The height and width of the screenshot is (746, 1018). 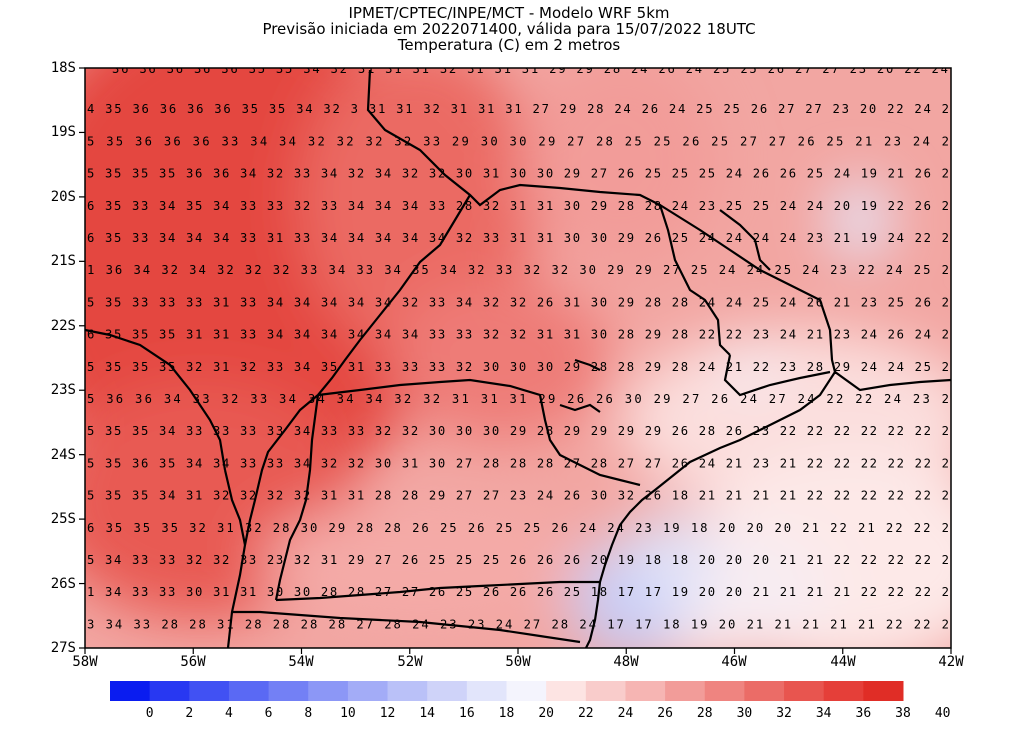 What do you see at coordinates (63, 455) in the screenshot?
I see `lat-label-24s: 24S` at bounding box center [63, 455].